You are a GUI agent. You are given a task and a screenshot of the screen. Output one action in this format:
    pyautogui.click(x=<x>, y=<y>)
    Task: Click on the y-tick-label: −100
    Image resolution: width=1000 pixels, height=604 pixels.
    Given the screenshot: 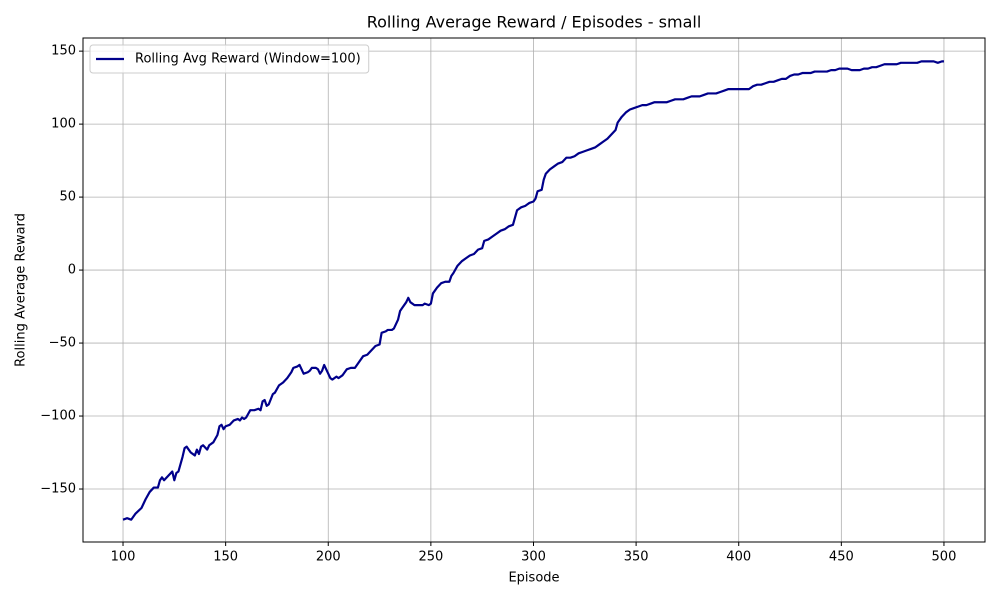 What is the action you would take?
    pyautogui.click(x=58, y=416)
    